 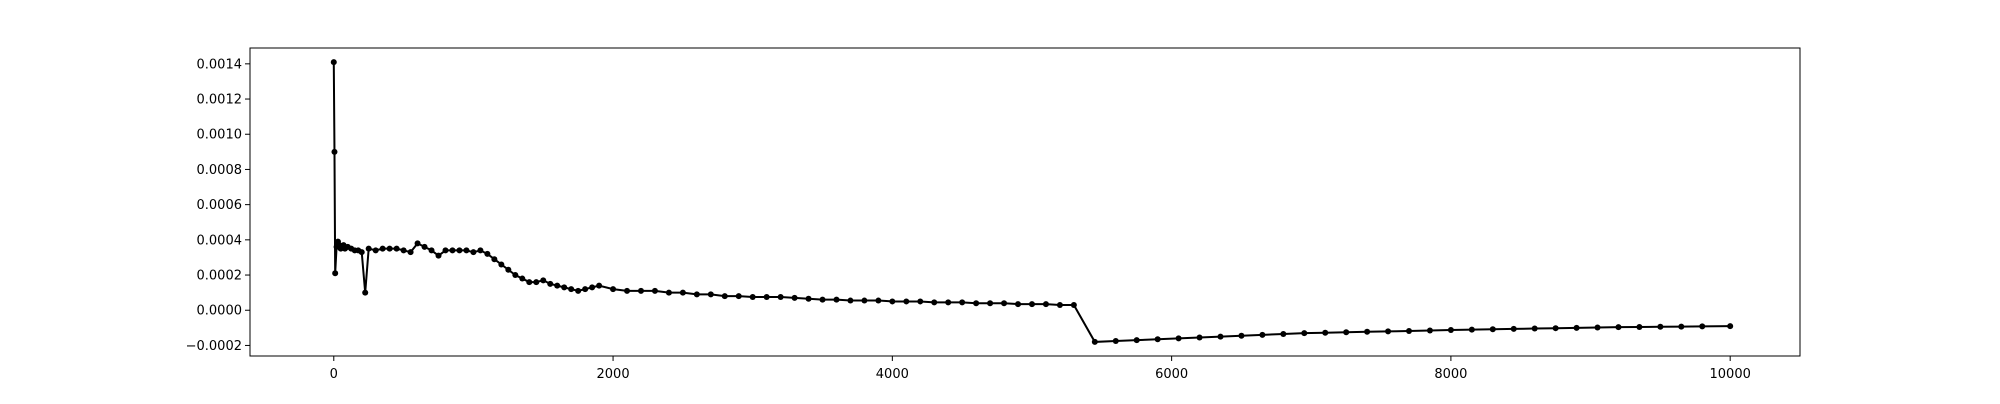 I want to click on y-tick-label: 0.0012, so click(x=220, y=100).